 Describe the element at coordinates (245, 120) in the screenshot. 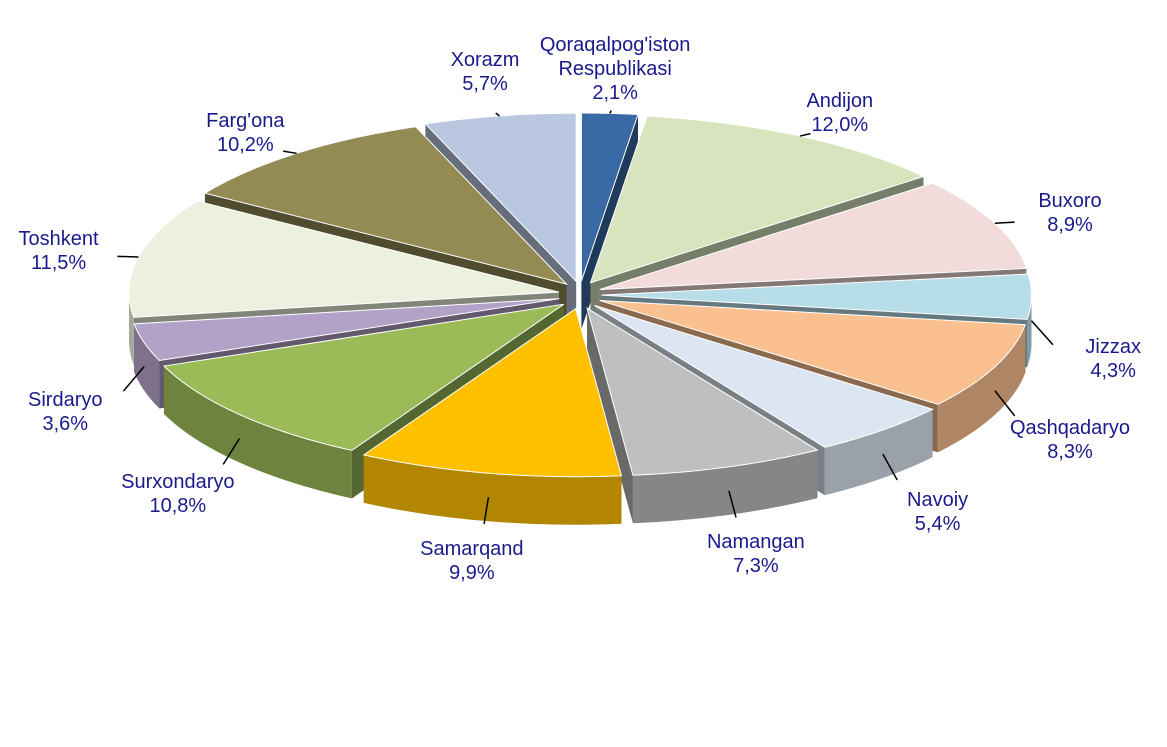

I see `category-label: Farg'ona` at that location.